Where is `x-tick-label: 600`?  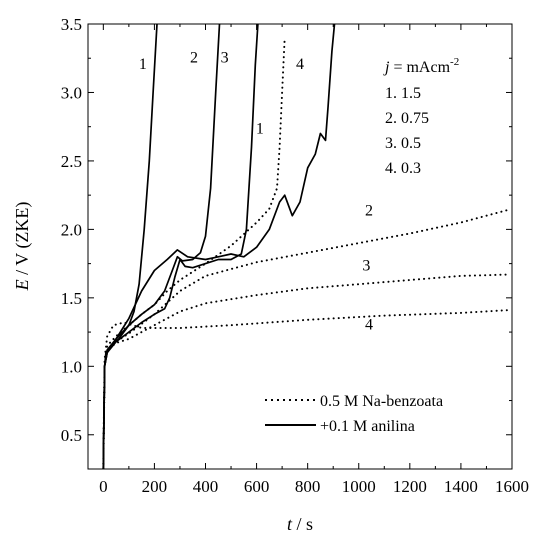 x-tick-label: 600 is located at coordinates (257, 486).